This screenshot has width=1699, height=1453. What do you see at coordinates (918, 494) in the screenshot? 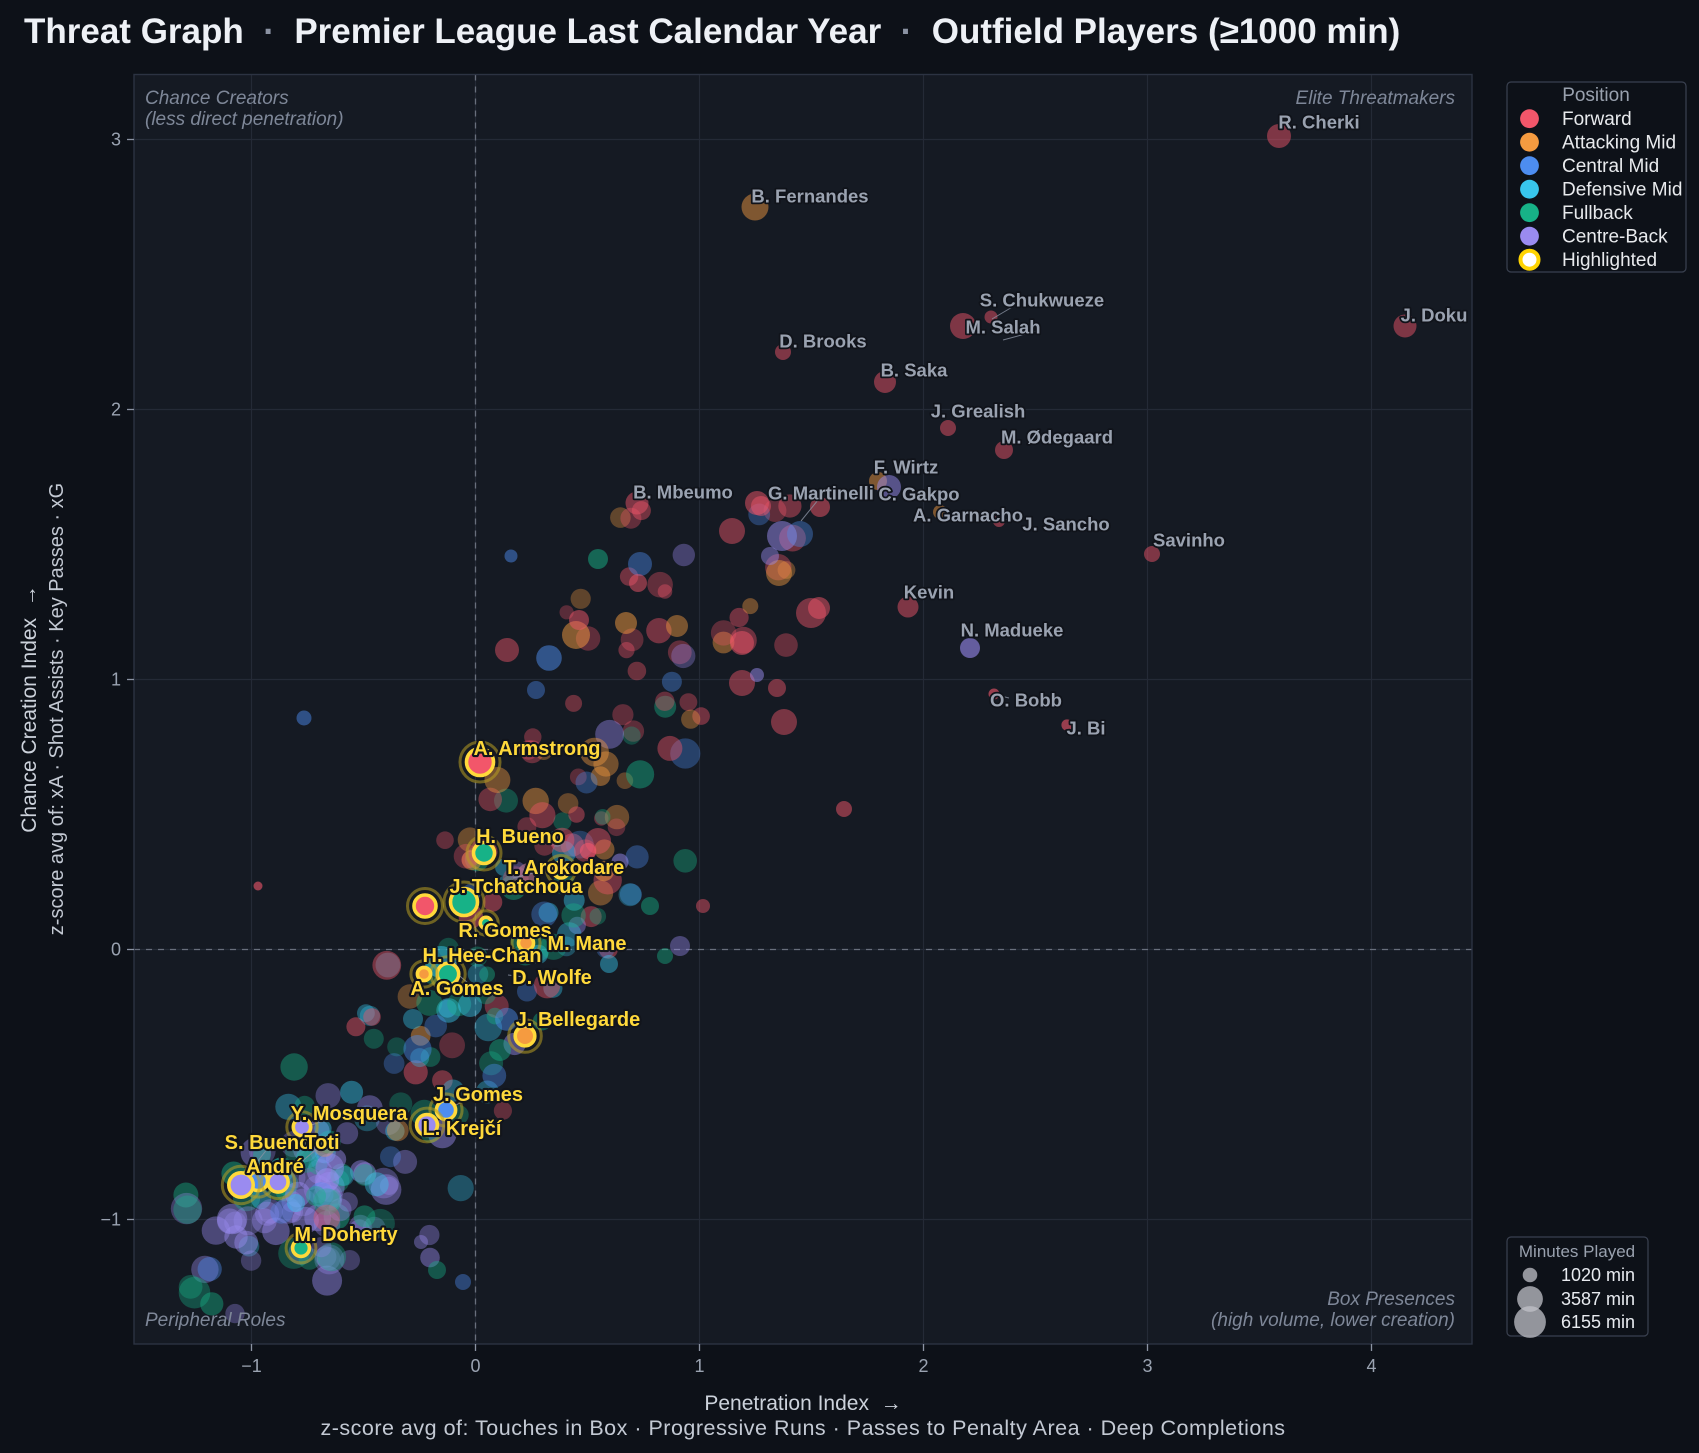
I see `svg-text: C. Gakpo` at bounding box center [918, 494].